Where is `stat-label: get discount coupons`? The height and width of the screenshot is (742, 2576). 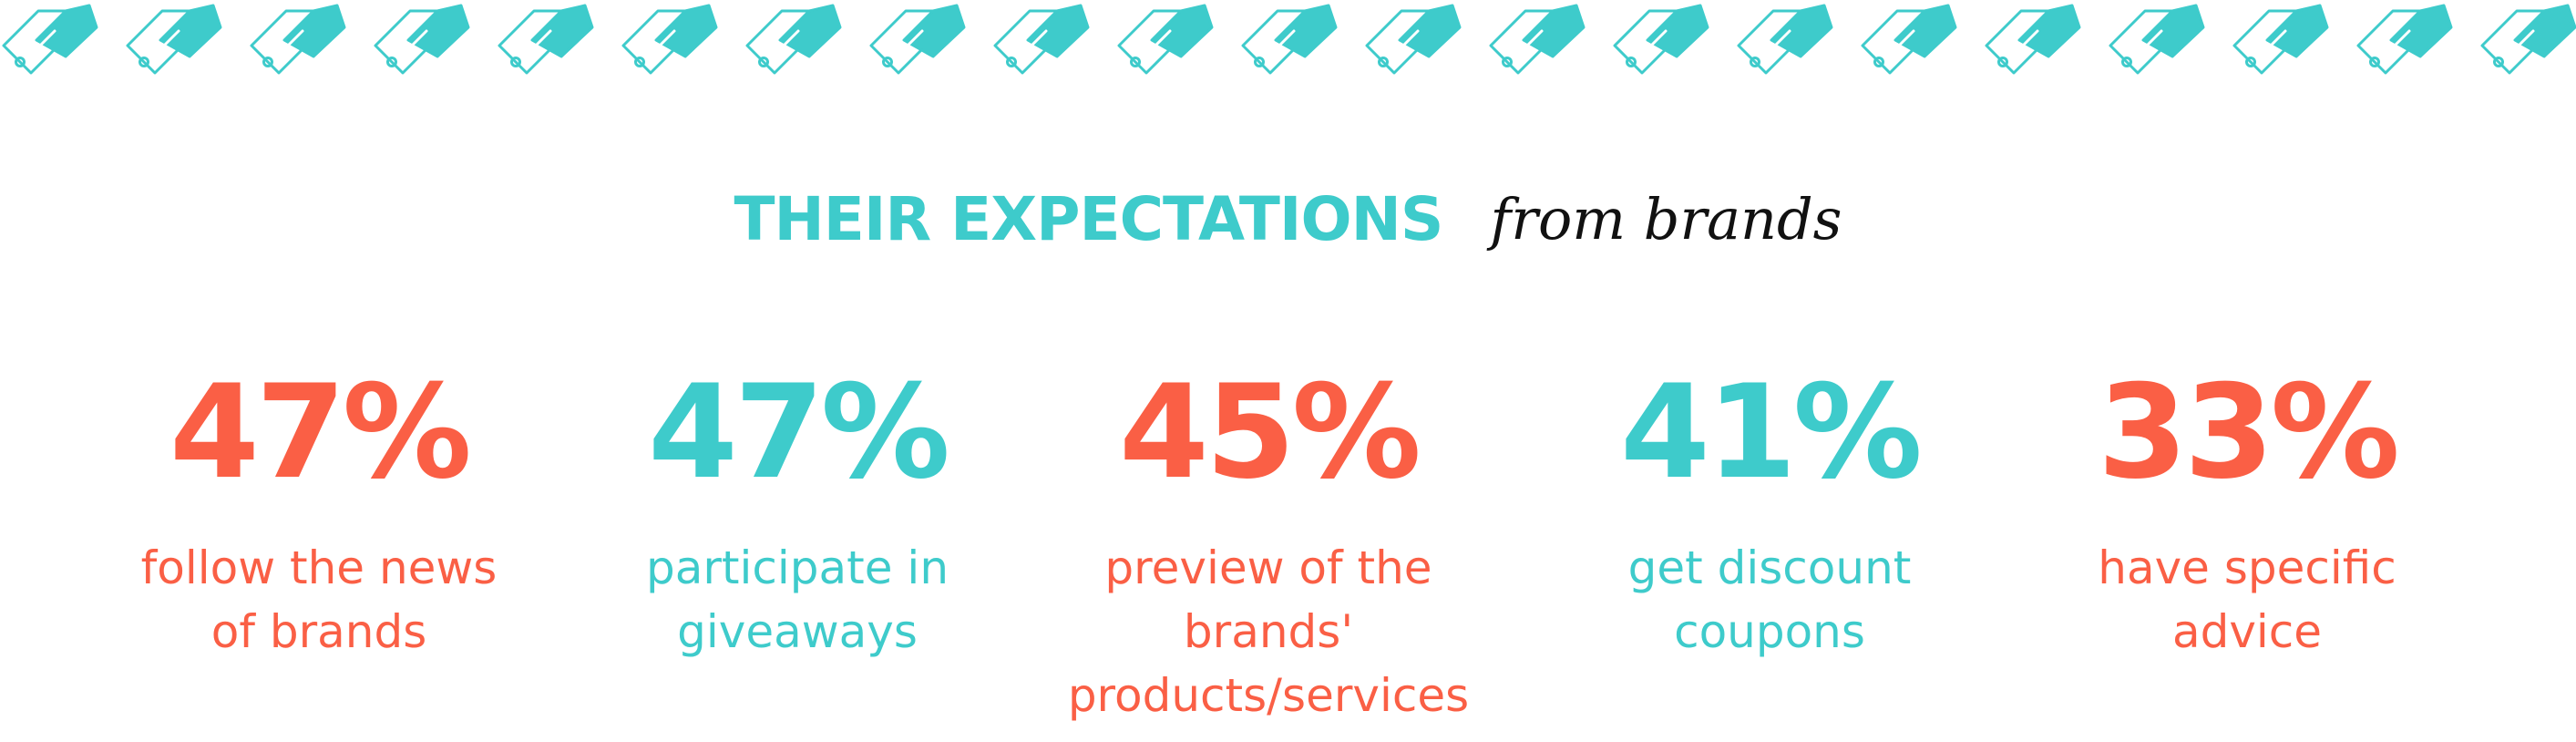 stat-label: get discount coupons is located at coordinates (1770, 599).